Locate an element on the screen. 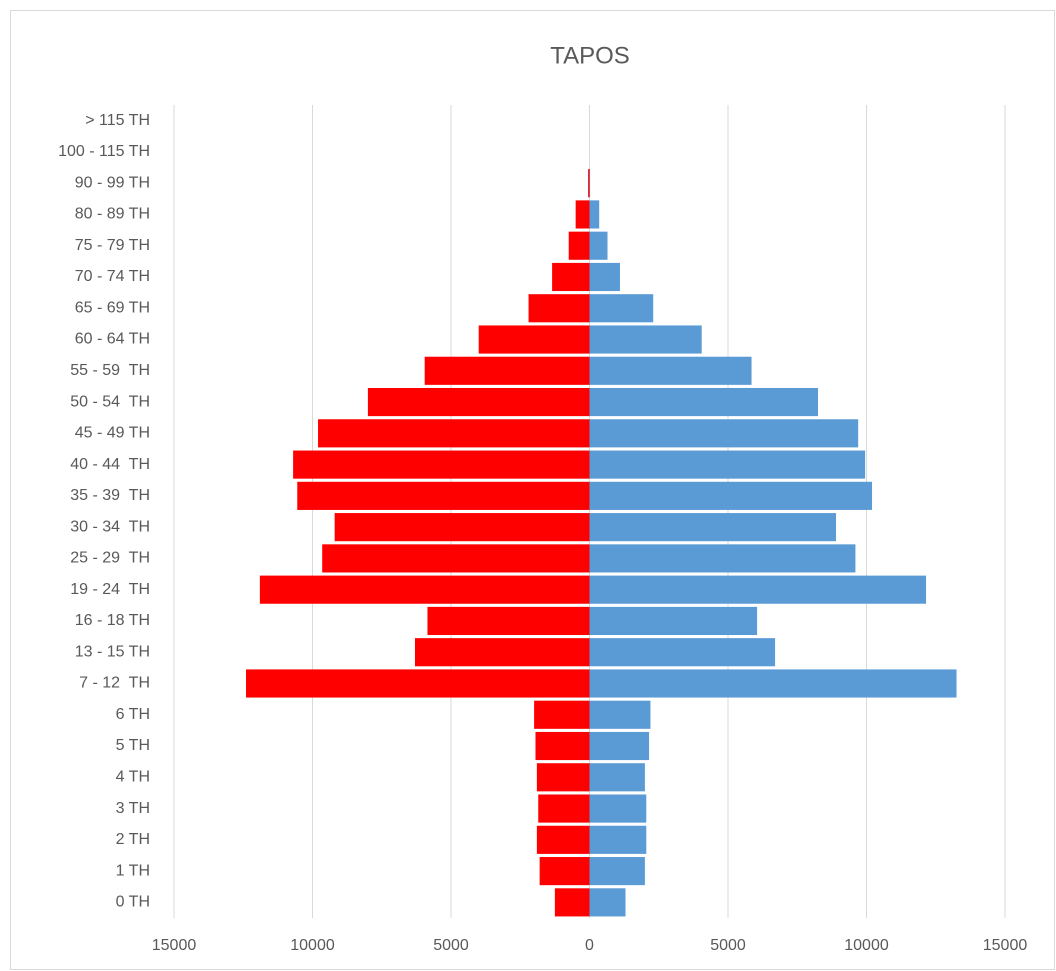 The width and height of the screenshot is (1056, 971). x-tick-label: 0 is located at coordinates (589, 945).